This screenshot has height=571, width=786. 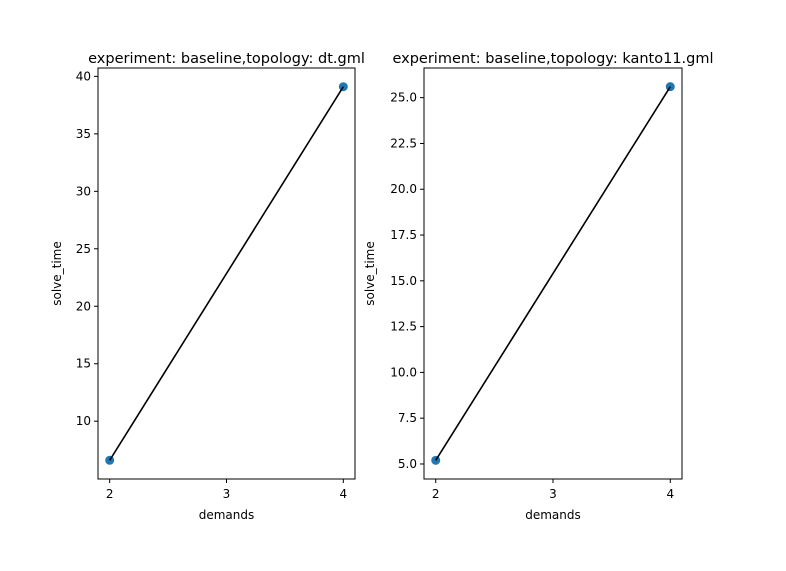 I want to click on y-tick-label: 20, so click(x=83, y=306).